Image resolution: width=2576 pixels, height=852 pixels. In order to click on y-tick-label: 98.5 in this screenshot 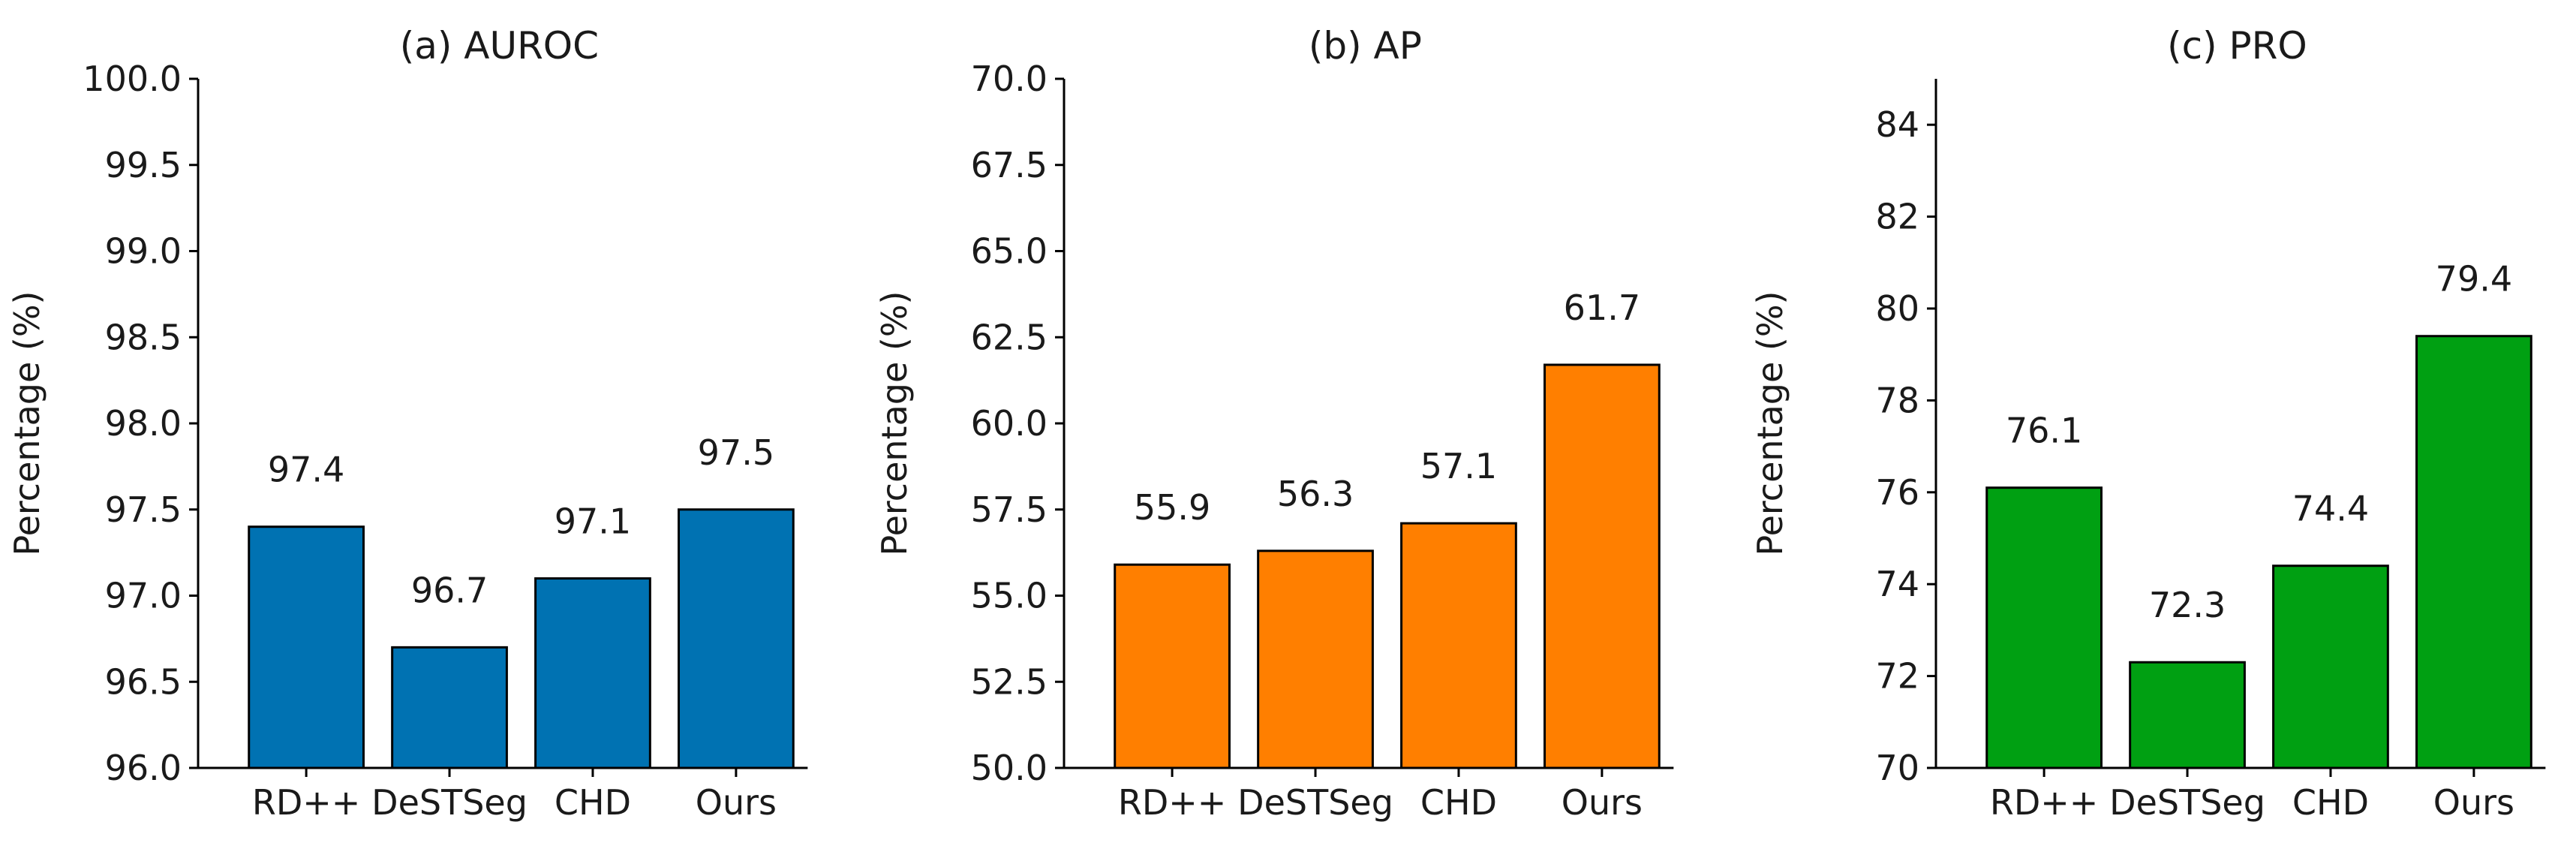, I will do `click(143, 337)`.